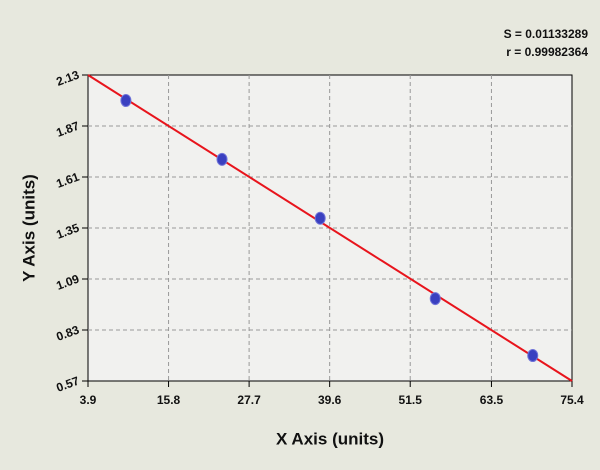  I want to click on y-axis-title: Y Axis (units), so click(28, 228).